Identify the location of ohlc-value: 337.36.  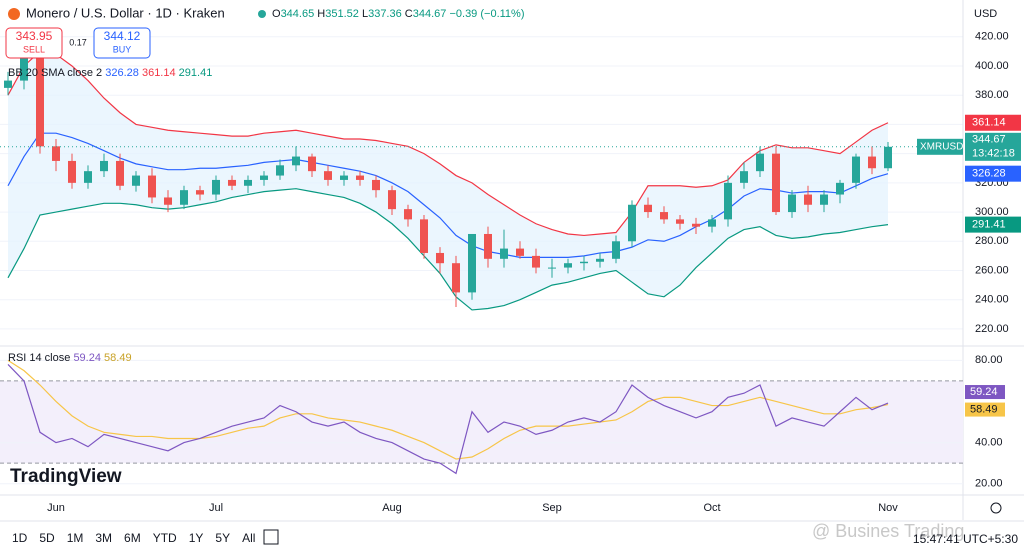
(385, 14).